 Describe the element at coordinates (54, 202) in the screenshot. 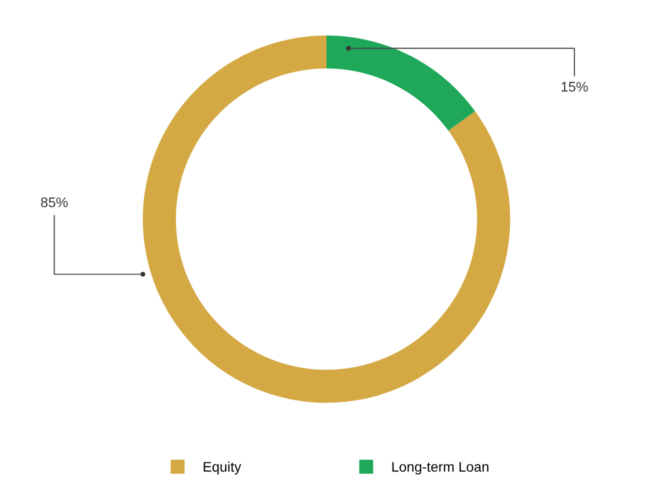

I see `data-label: 85%` at that location.